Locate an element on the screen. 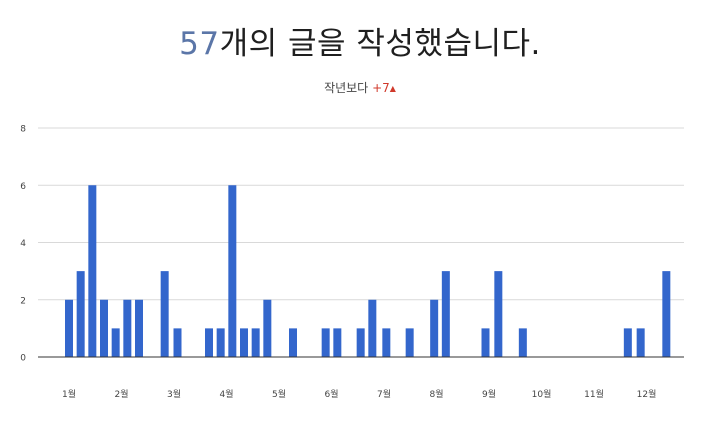  post-count: 57 is located at coordinates (199, 44).